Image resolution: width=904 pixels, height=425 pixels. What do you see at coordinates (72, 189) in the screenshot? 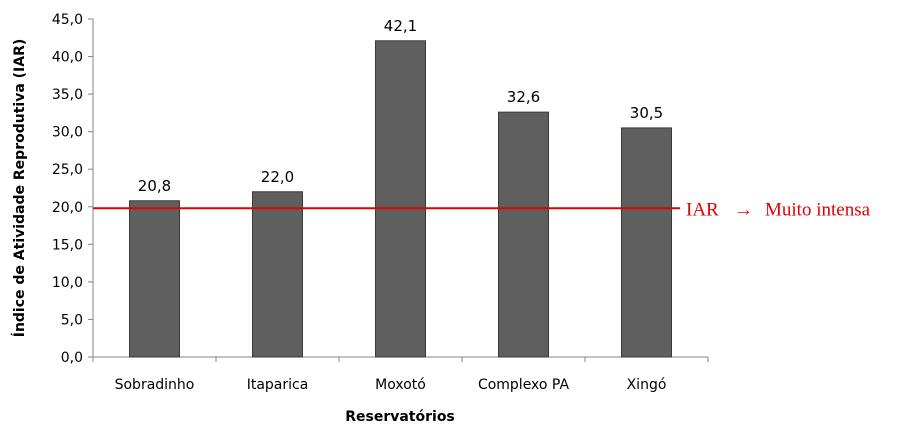
I see `y-ticks: 0,0 5,0 10,0 15,0 20,0 25,0 30,0 35,0 40,0 45,0` at bounding box center [72, 189].